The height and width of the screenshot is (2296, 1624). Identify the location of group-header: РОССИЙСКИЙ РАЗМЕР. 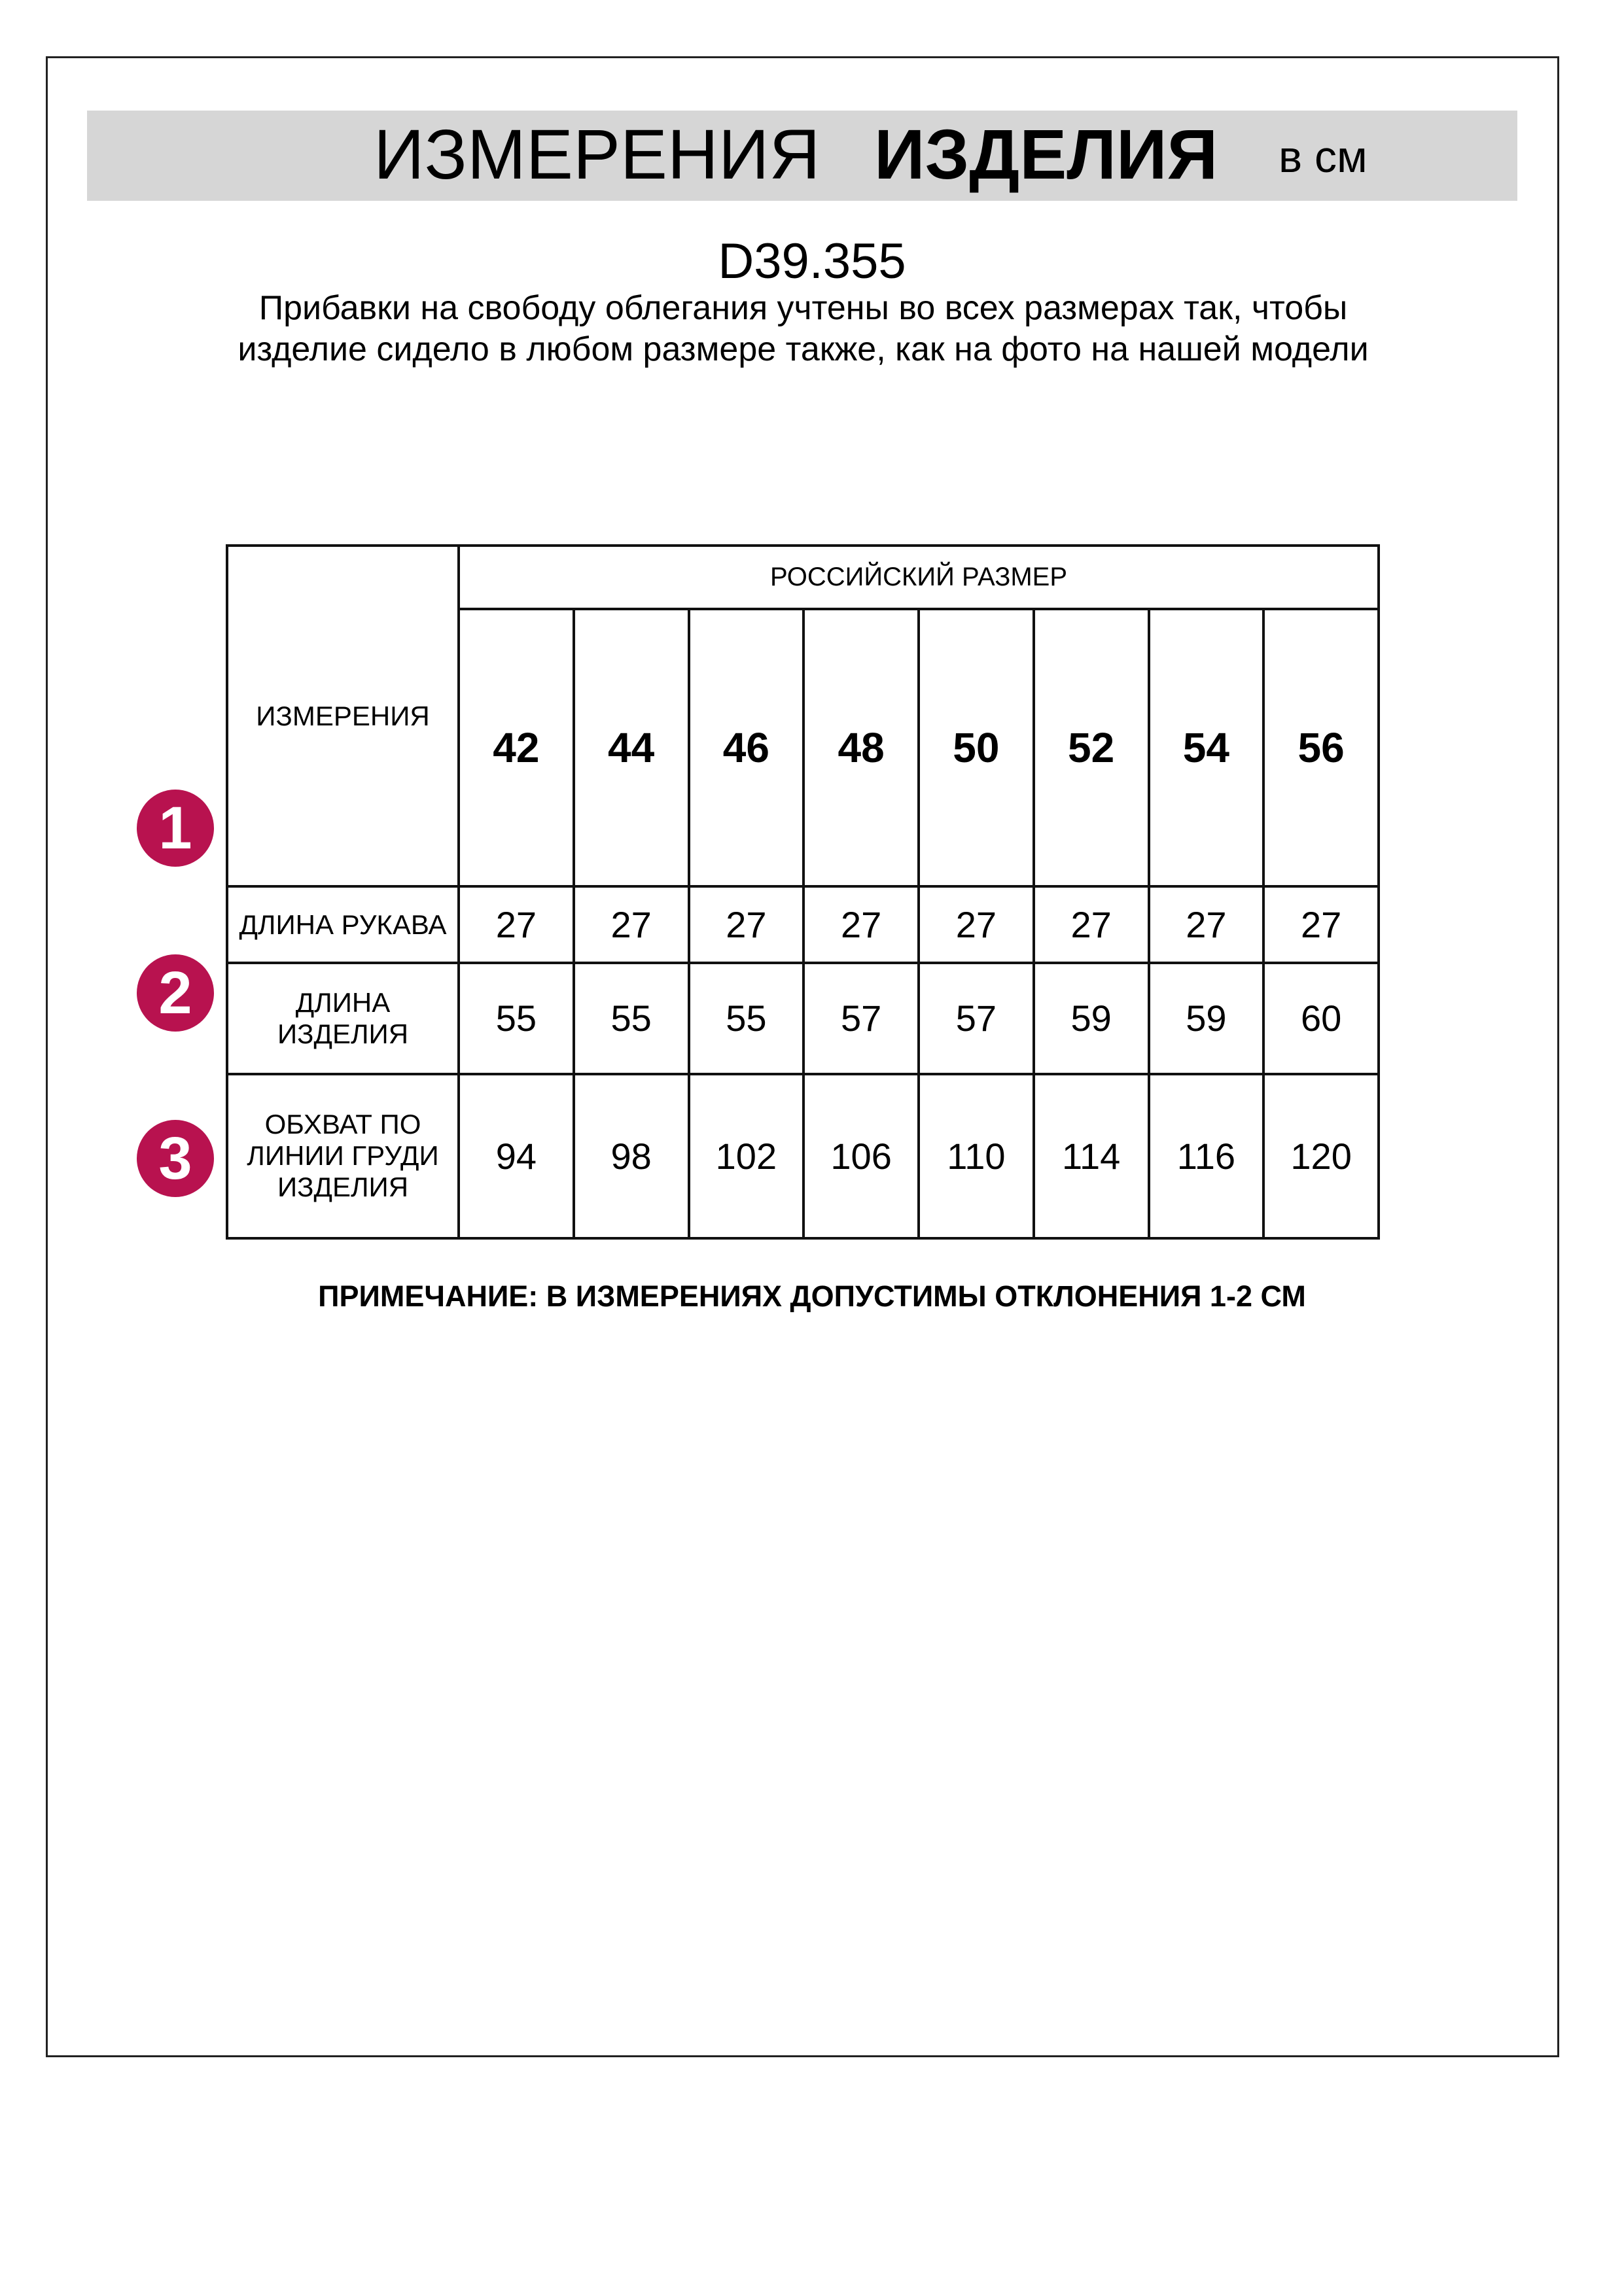
(918, 577).